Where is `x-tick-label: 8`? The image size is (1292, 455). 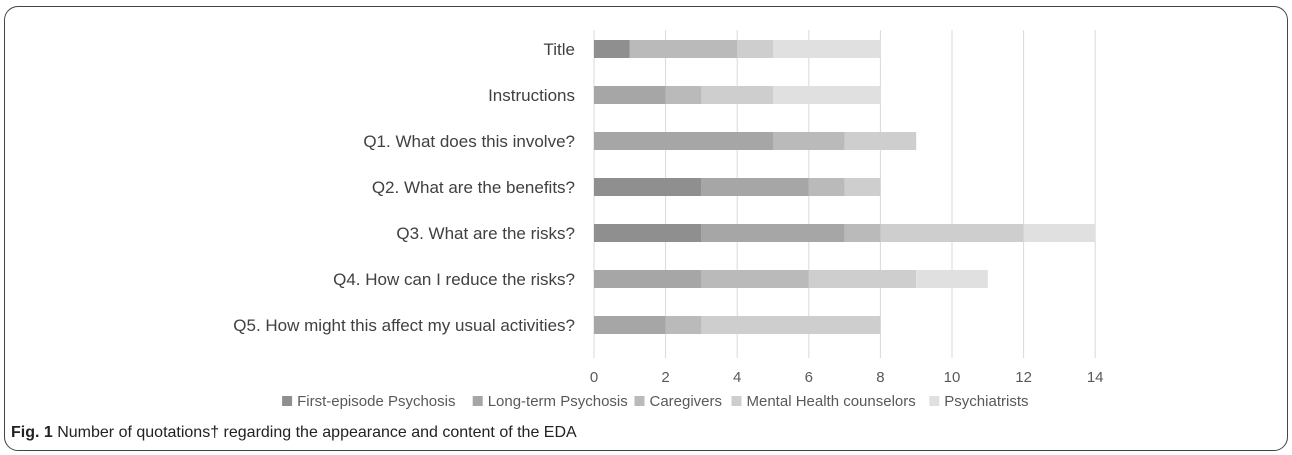
x-tick-label: 8 is located at coordinates (880, 377).